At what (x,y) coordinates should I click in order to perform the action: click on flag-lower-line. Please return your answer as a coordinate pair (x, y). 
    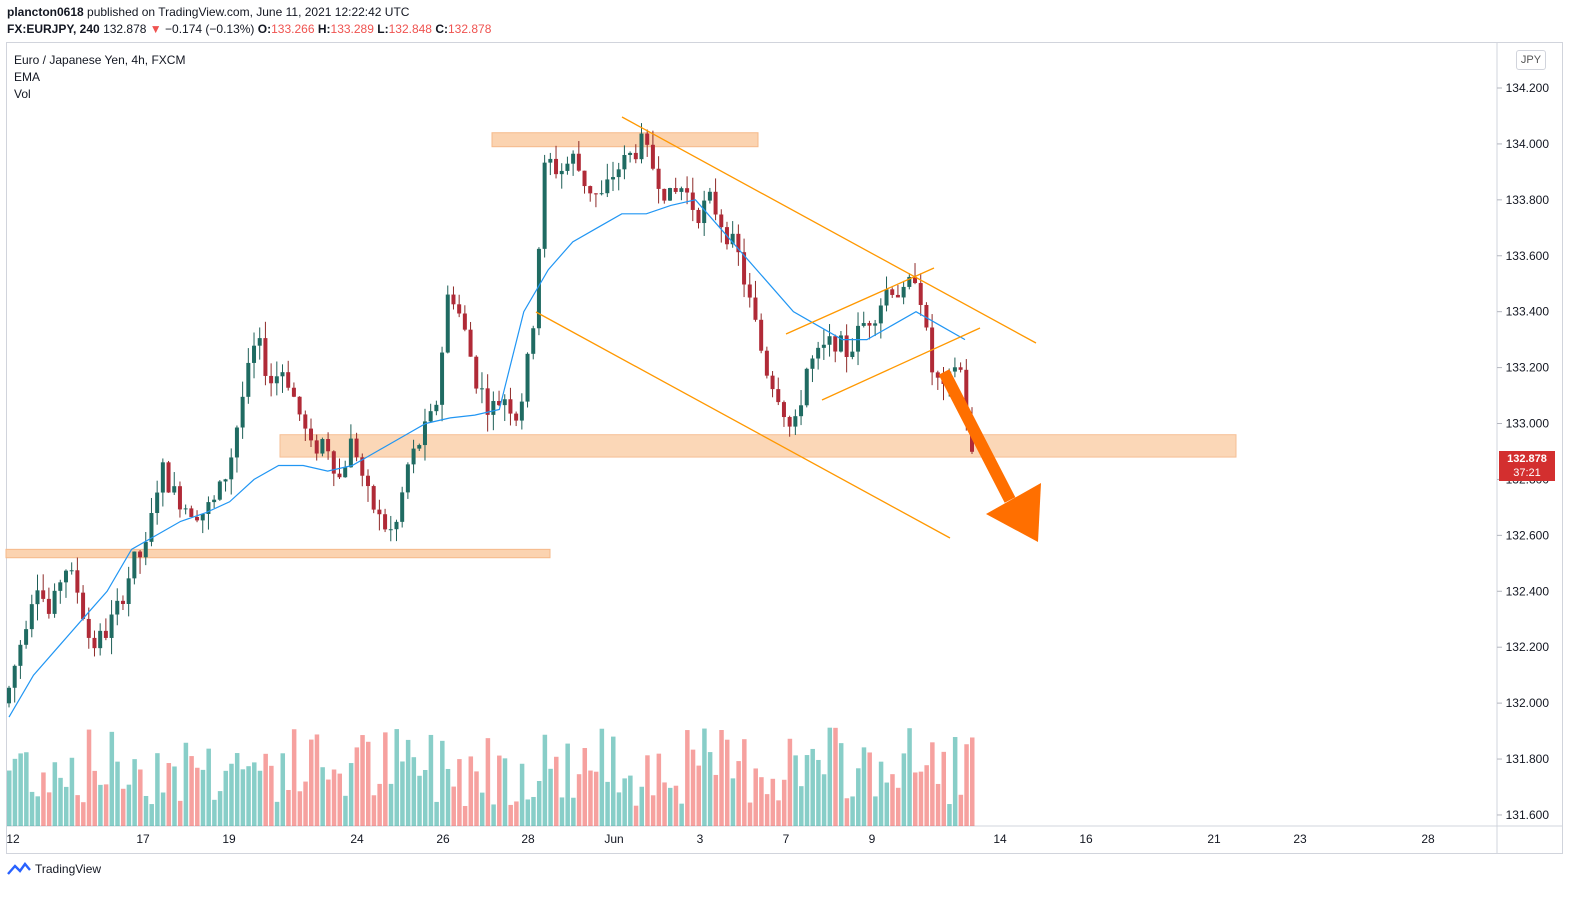
    Looking at the image, I should click on (901, 364).